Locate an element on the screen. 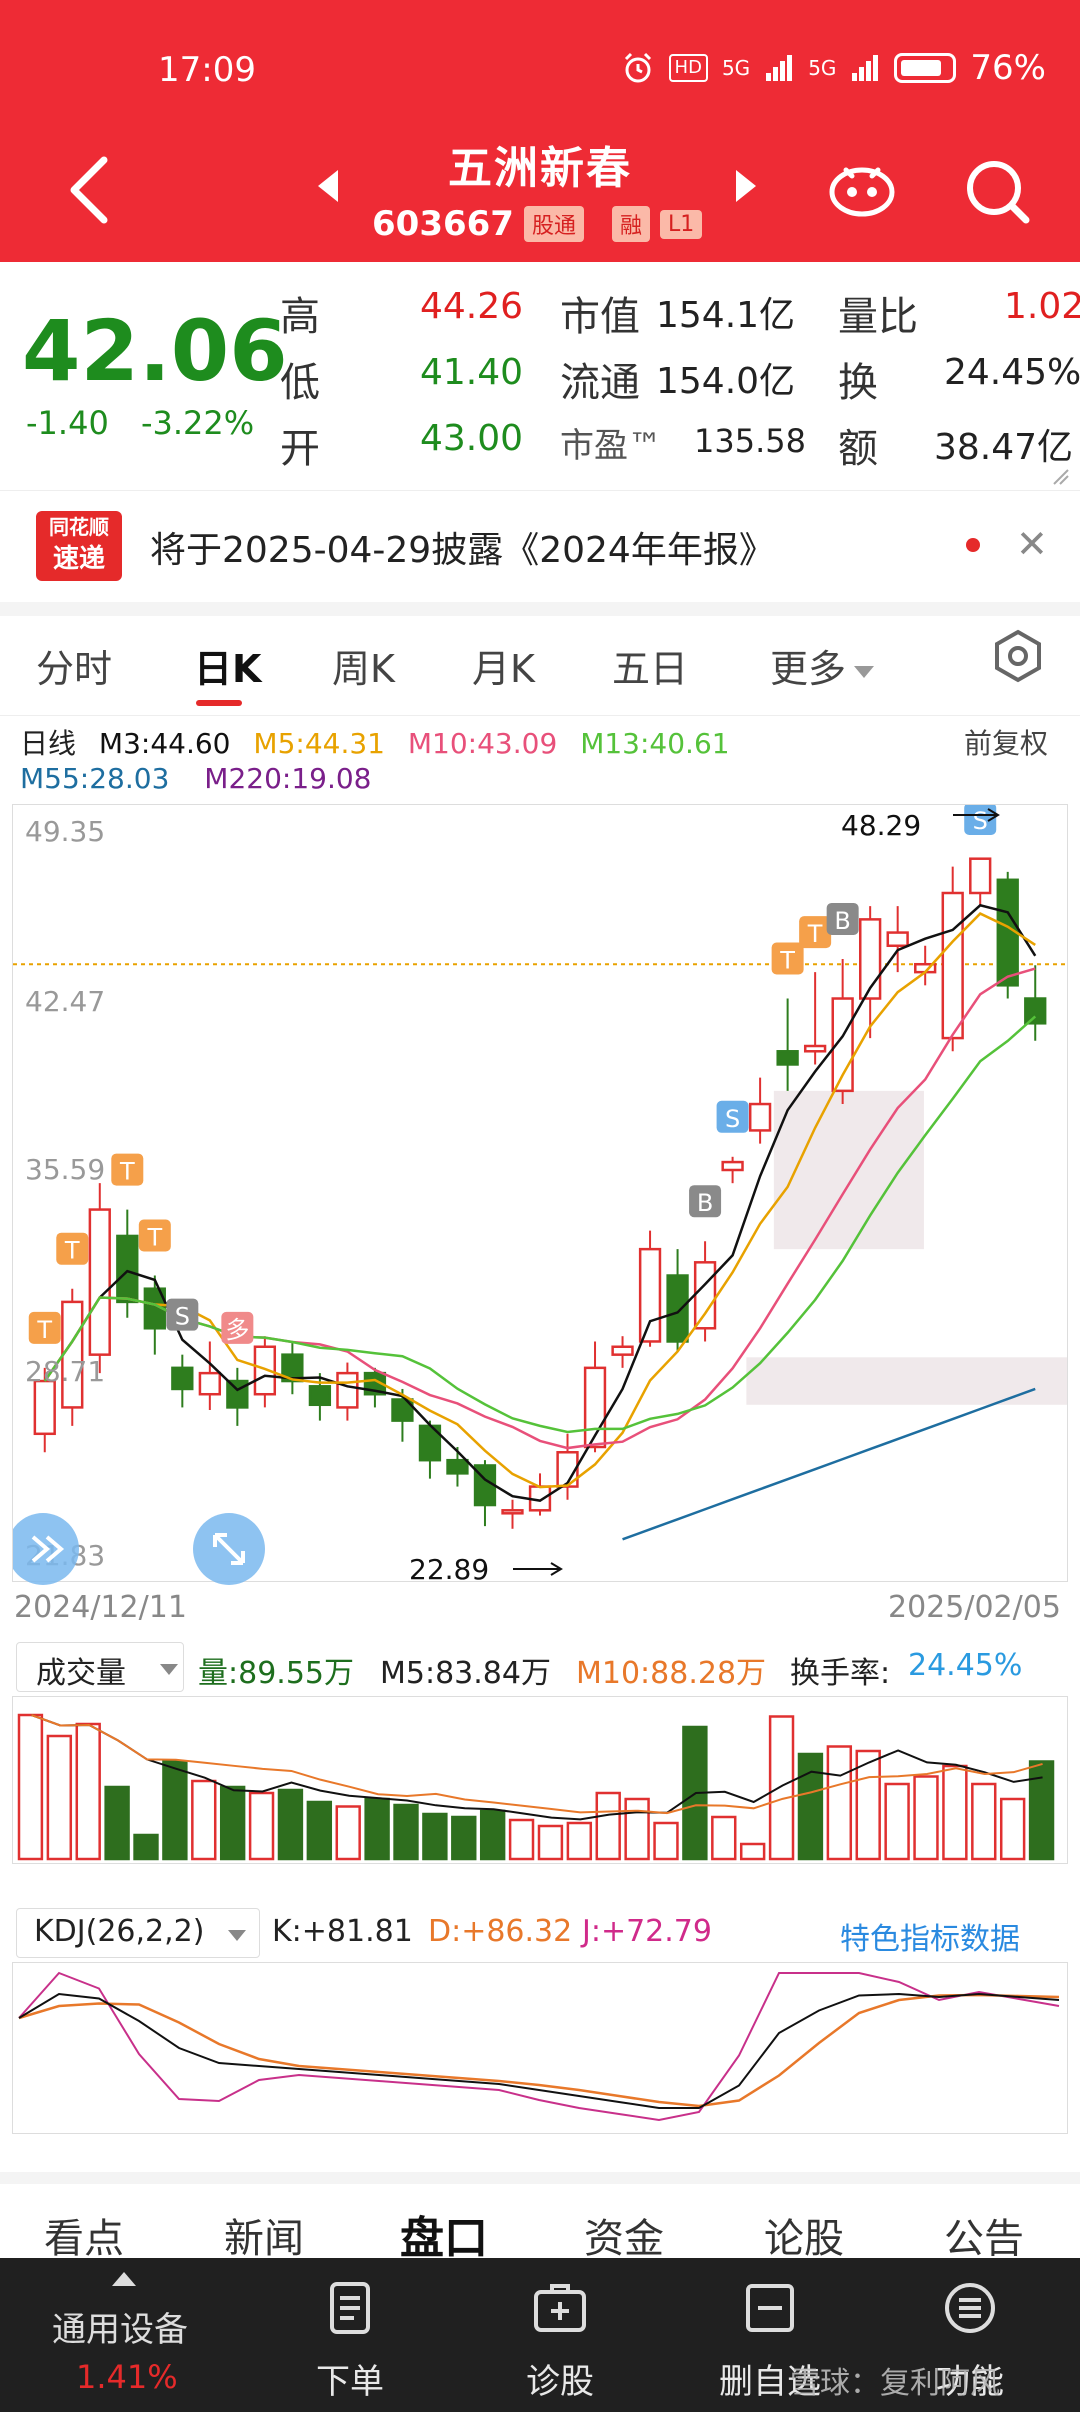  tab-intraday: 分时 is located at coordinates (74, 669).